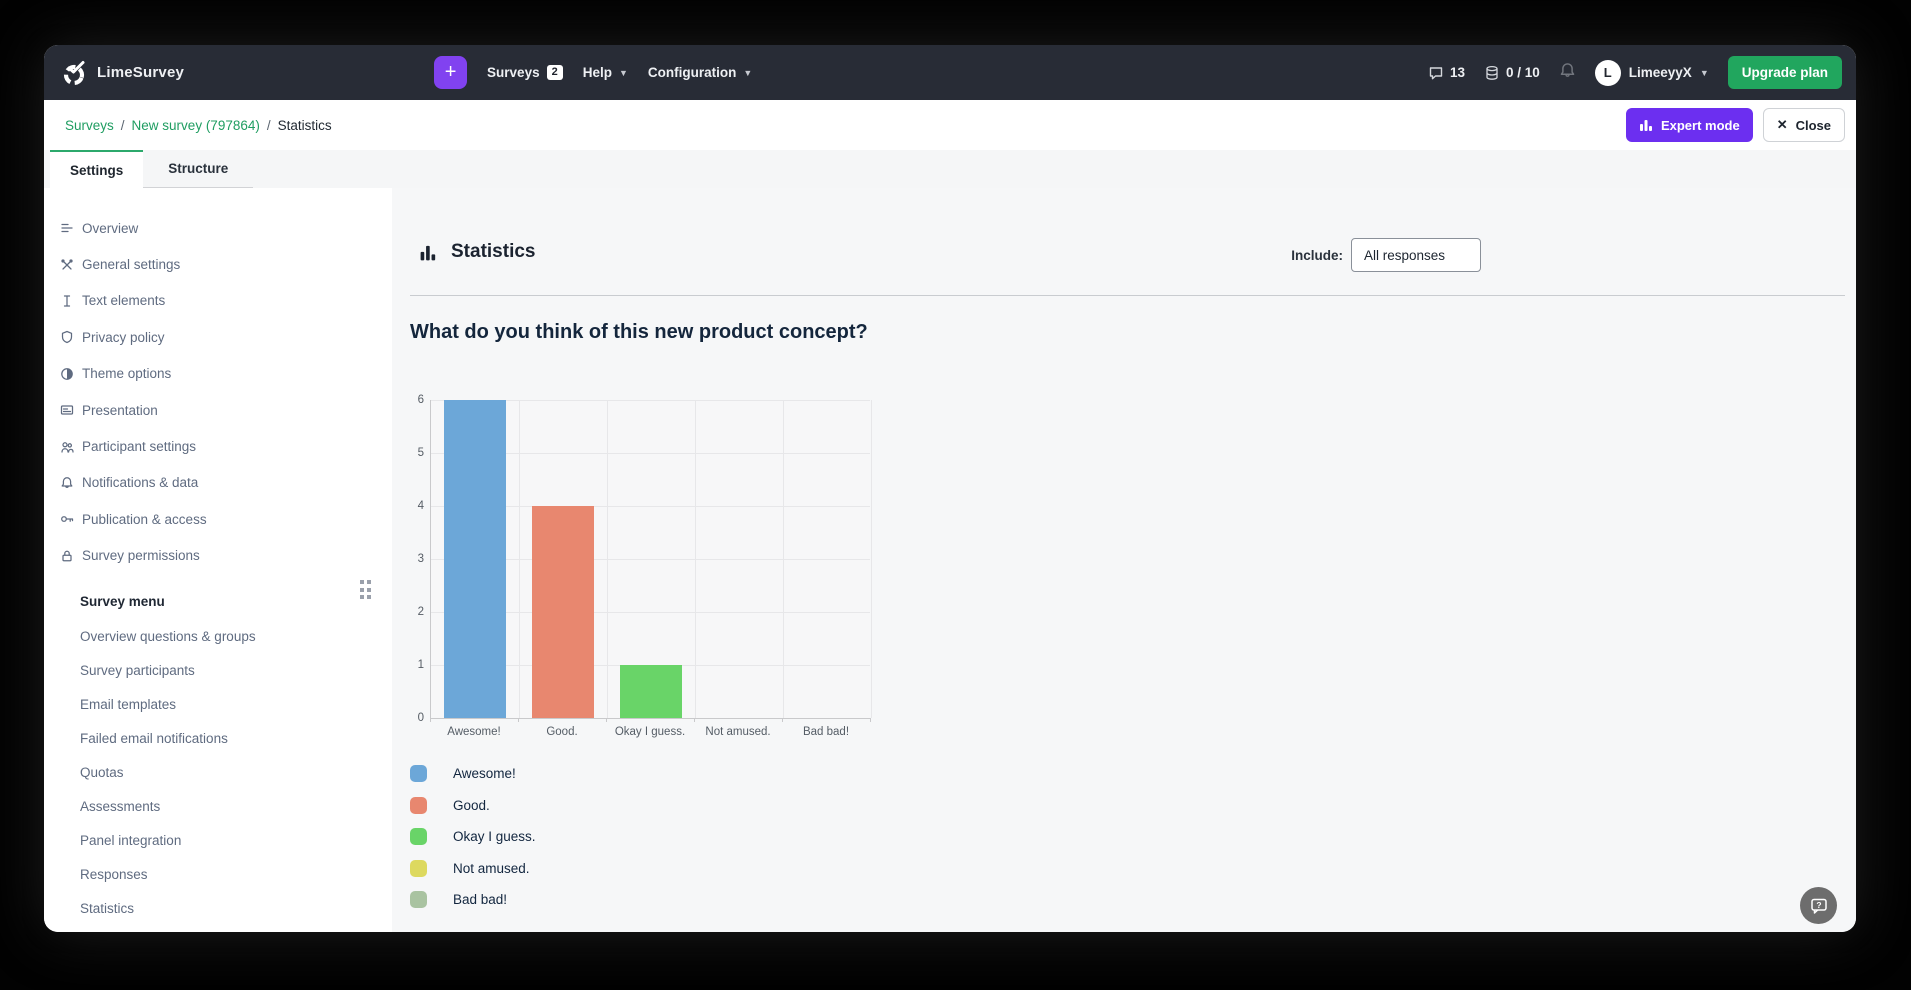  I want to click on legend-label: Good., so click(471, 805).